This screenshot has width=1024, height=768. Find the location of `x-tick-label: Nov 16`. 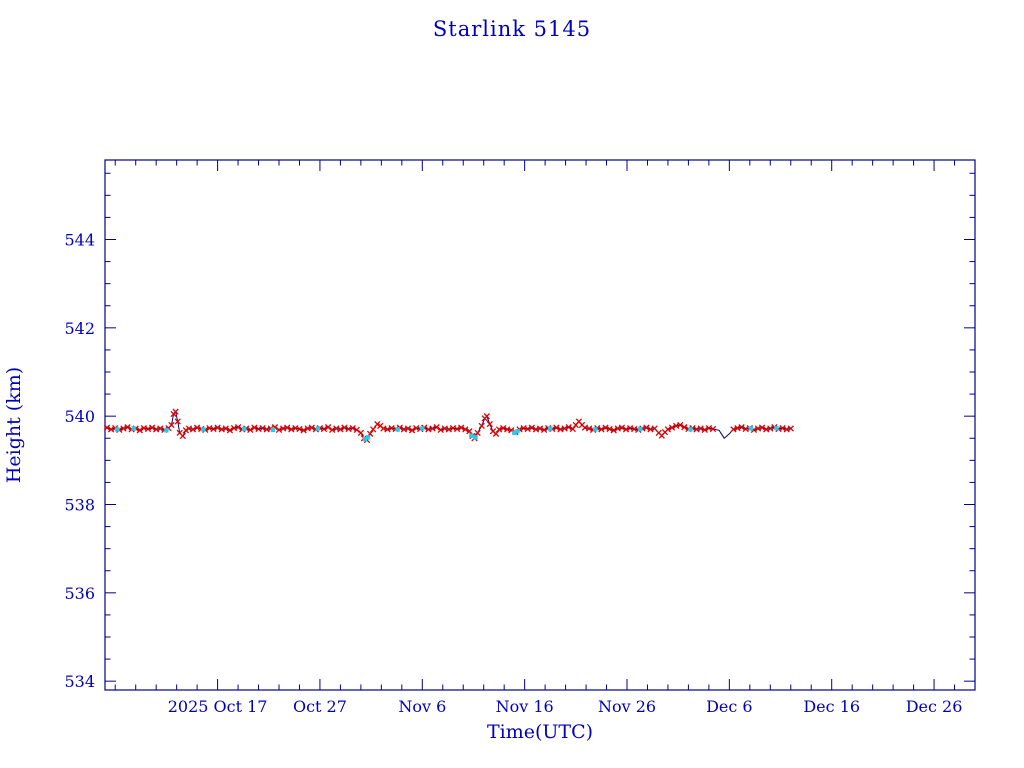

x-tick-label: Nov 16 is located at coordinates (525, 706).